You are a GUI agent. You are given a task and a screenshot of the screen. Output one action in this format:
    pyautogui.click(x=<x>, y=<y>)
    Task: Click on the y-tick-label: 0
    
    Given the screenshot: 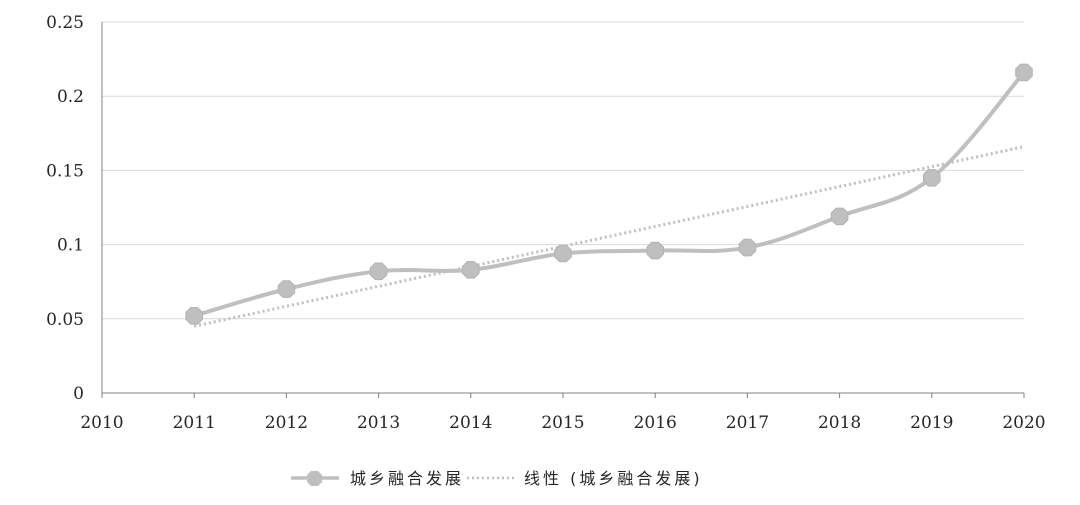 What is the action you would take?
    pyautogui.click(x=78, y=394)
    